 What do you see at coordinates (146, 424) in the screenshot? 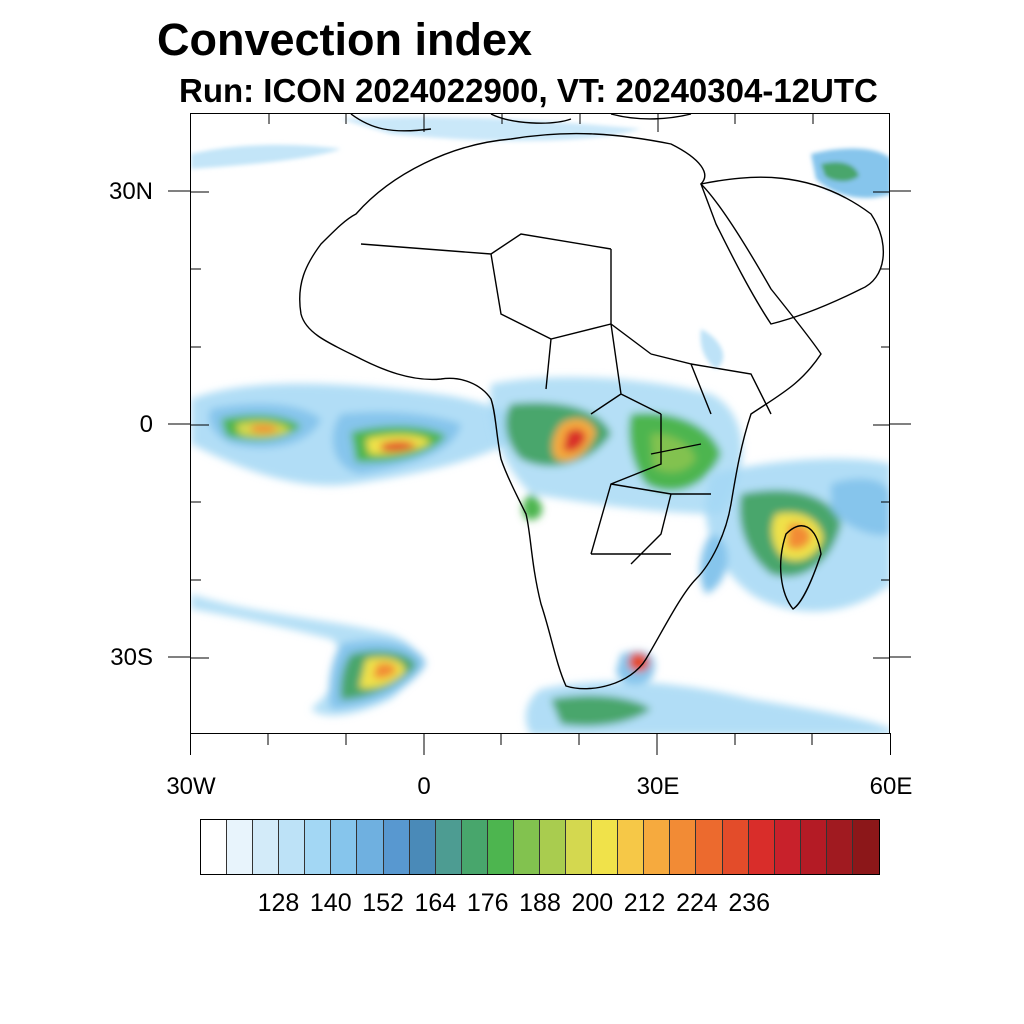
I see `lat-label-equator: 0` at bounding box center [146, 424].